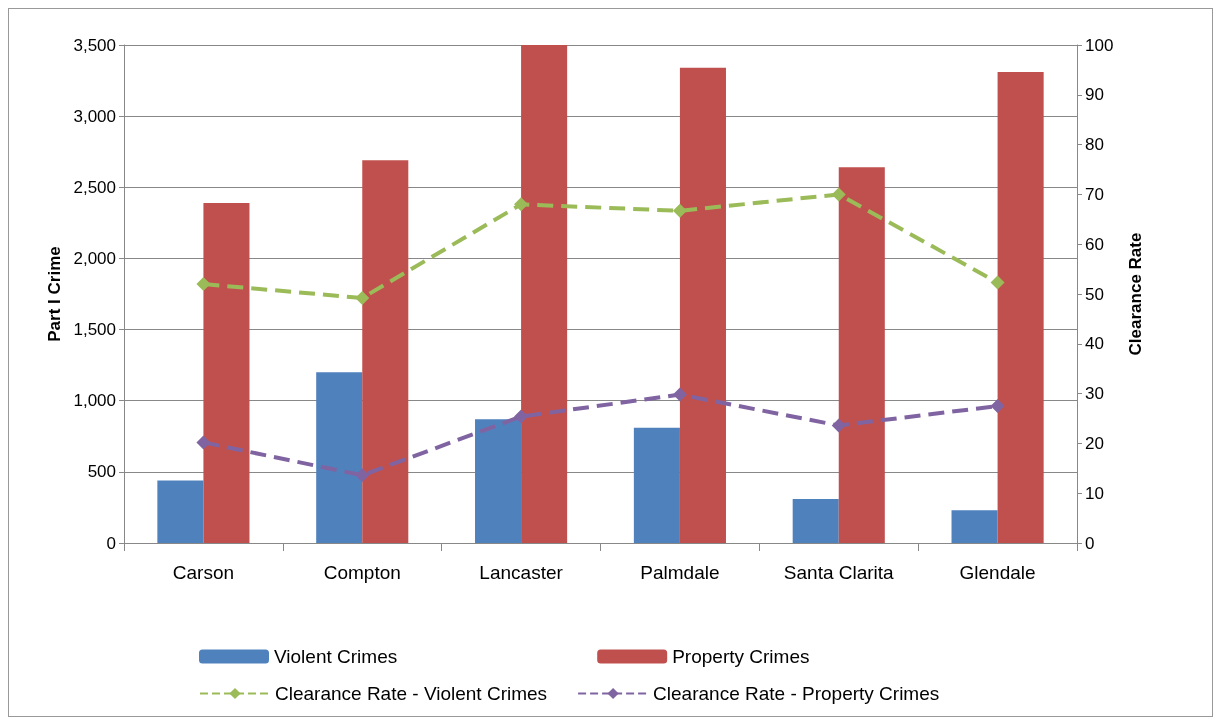 The height and width of the screenshot is (725, 1221). Describe the element at coordinates (362, 572) in the screenshot. I see `x-tick-label: Compton` at that location.